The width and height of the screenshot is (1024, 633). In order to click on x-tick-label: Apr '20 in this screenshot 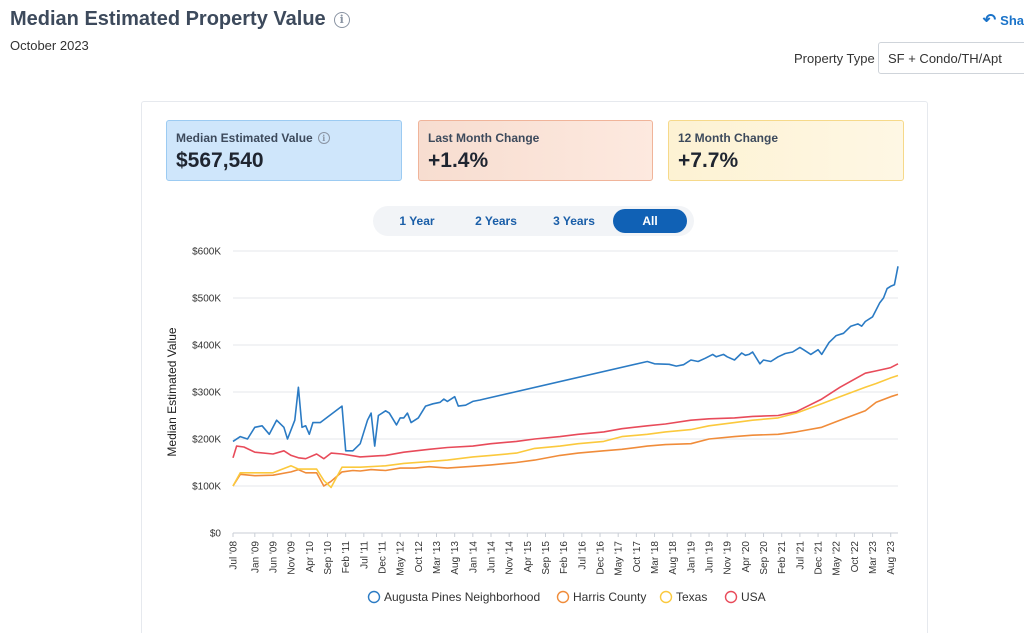, I will do `click(746, 557)`.